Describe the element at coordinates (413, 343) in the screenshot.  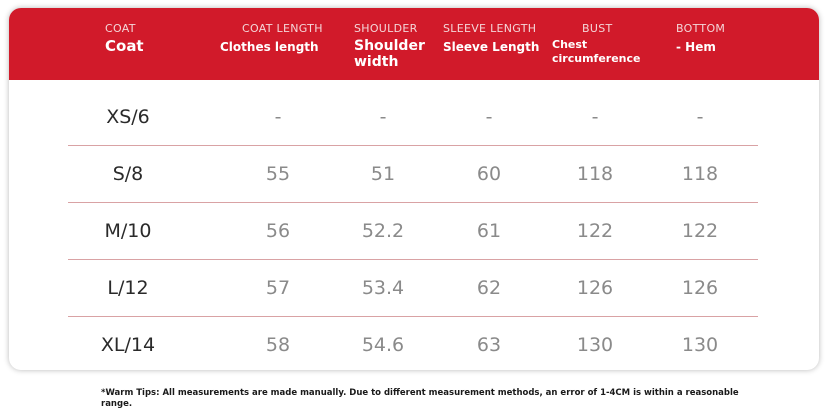
I see `table-row: XL/14 58 54.6 63 130 130` at that location.